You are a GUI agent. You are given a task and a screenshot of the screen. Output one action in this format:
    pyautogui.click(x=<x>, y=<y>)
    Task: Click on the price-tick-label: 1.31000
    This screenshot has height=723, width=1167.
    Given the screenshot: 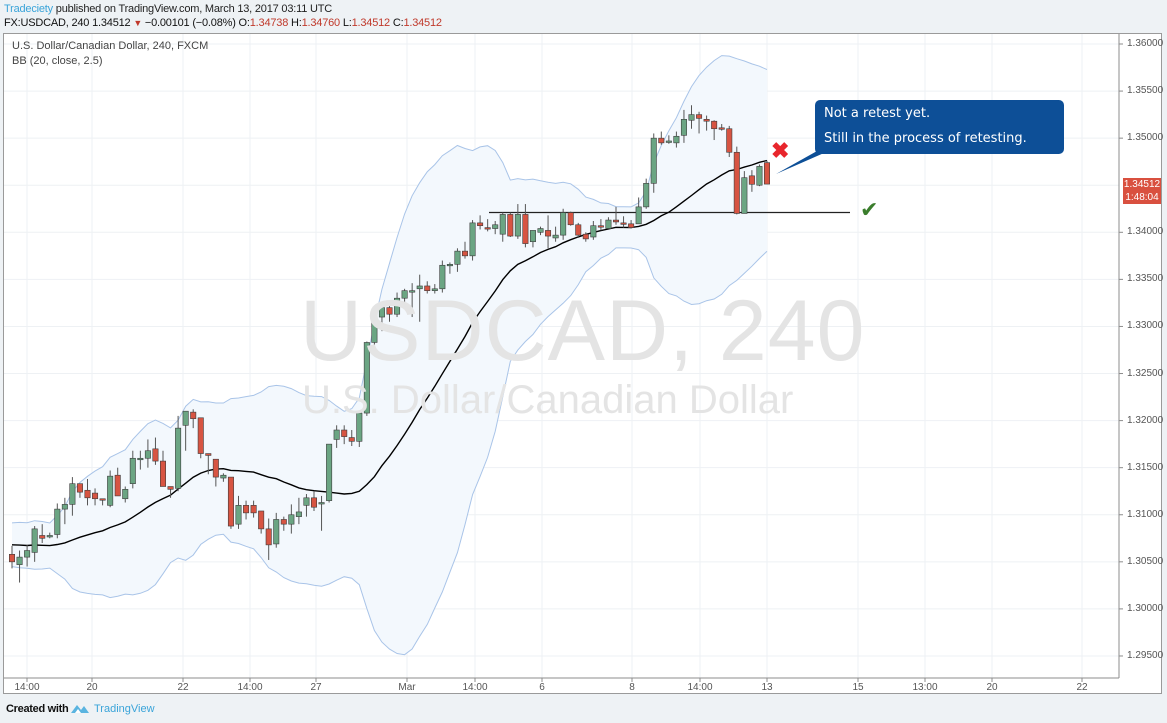 What is the action you would take?
    pyautogui.click(x=1145, y=514)
    